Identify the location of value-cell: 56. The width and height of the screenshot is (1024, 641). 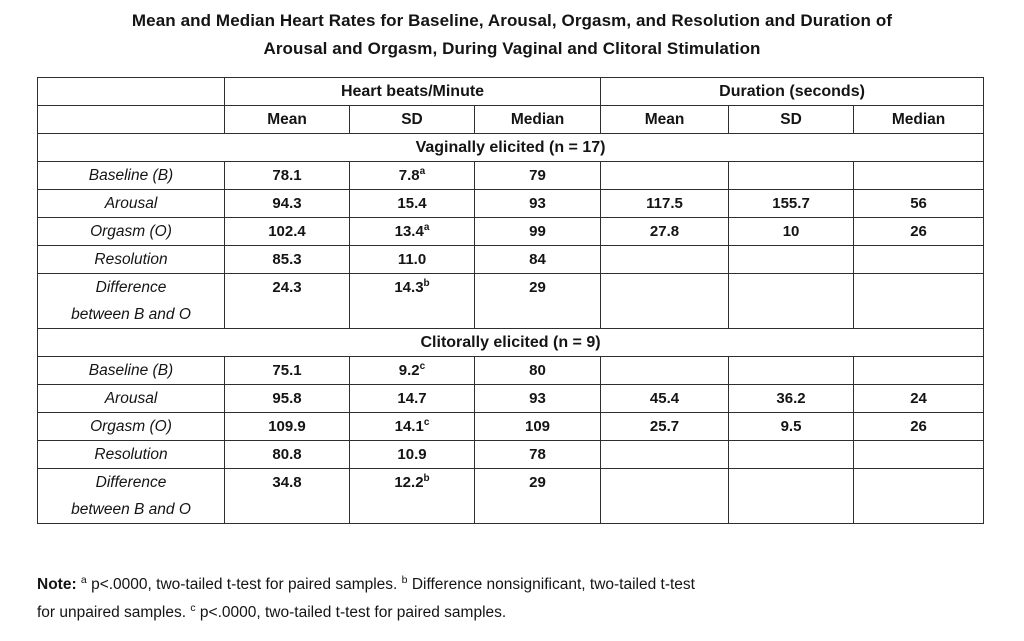
(919, 203).